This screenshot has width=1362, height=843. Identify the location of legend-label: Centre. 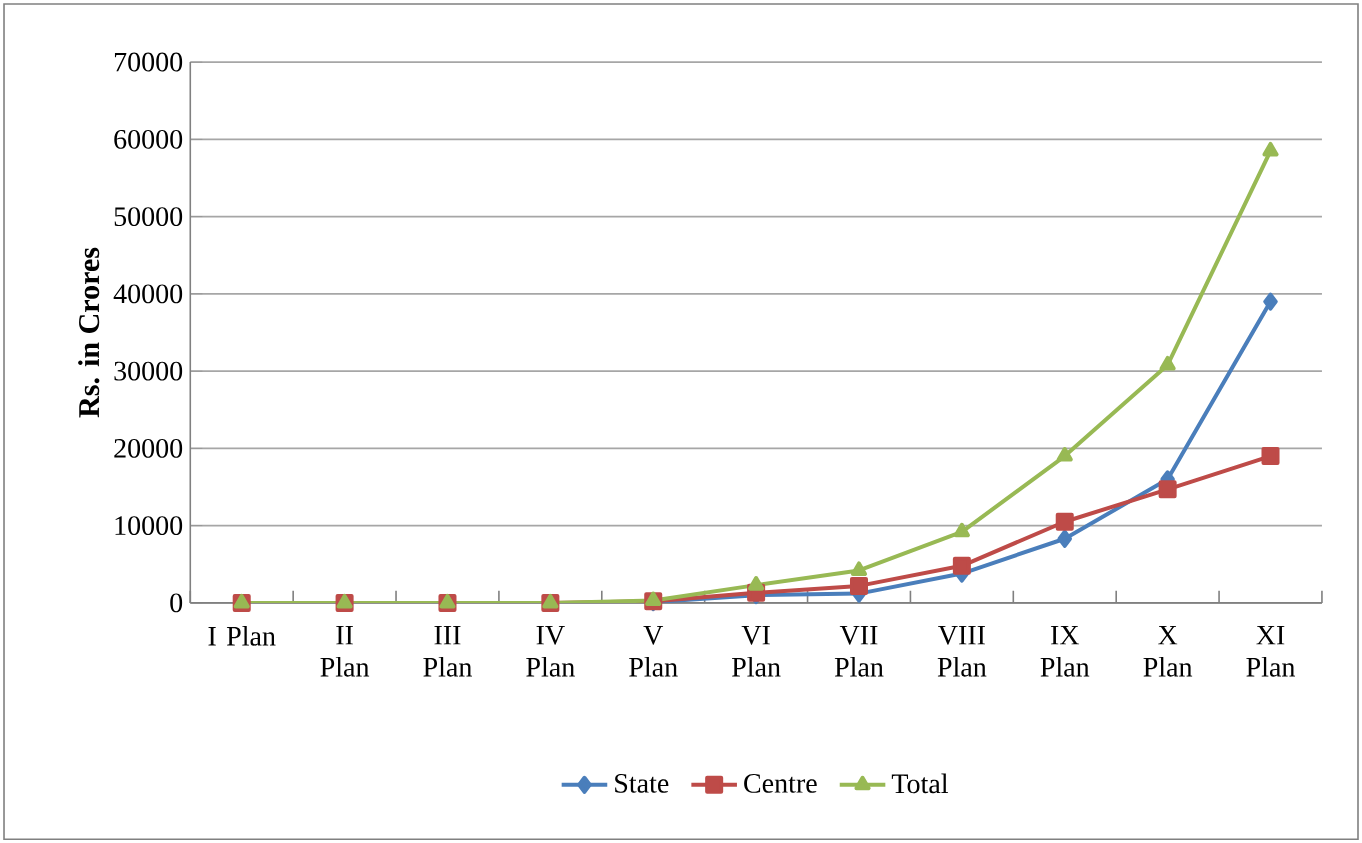
(780, 783).